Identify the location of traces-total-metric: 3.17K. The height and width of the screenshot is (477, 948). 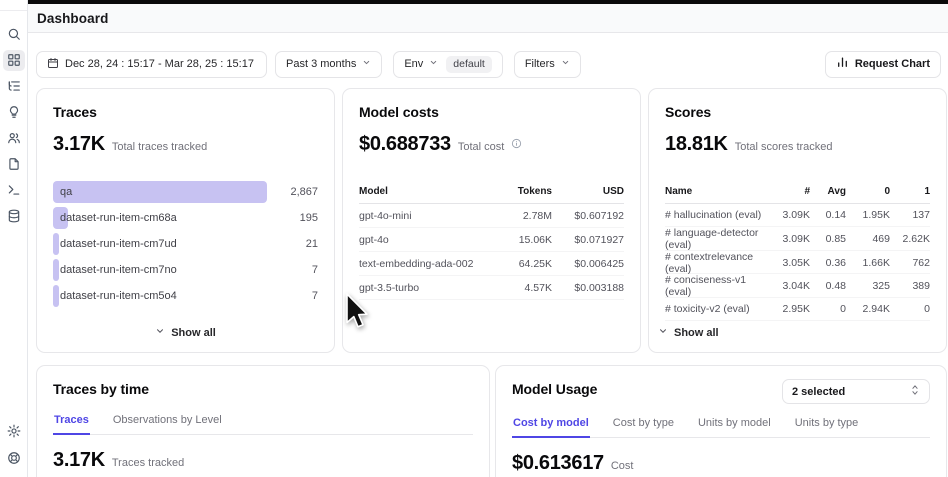
(79, 144).